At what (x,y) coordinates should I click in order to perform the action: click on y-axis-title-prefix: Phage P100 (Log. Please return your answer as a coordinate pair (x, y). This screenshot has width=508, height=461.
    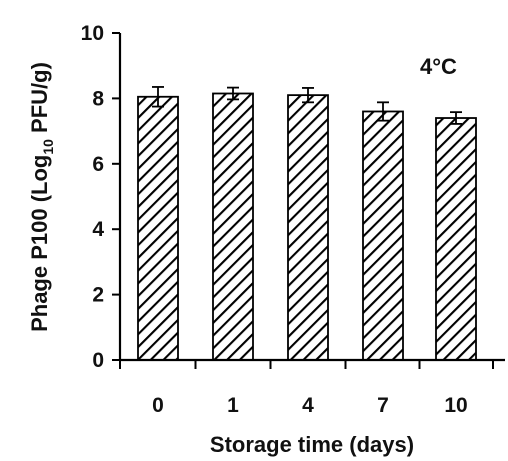
    Looking at the image, I should click on (39, 243).